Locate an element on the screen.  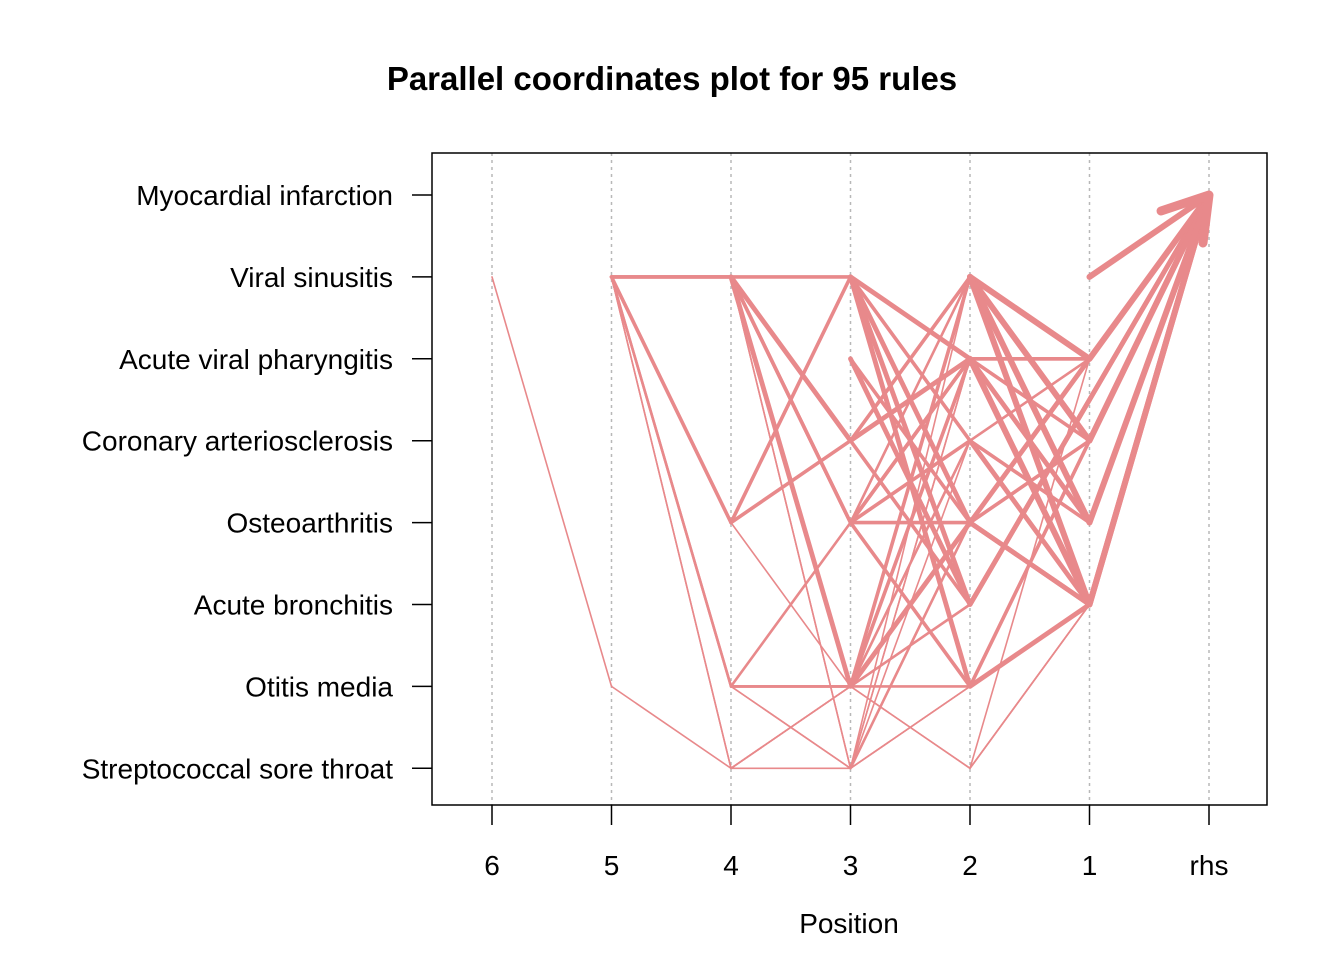
x-tick-label: 1 is located at coordinates (1090, 865).